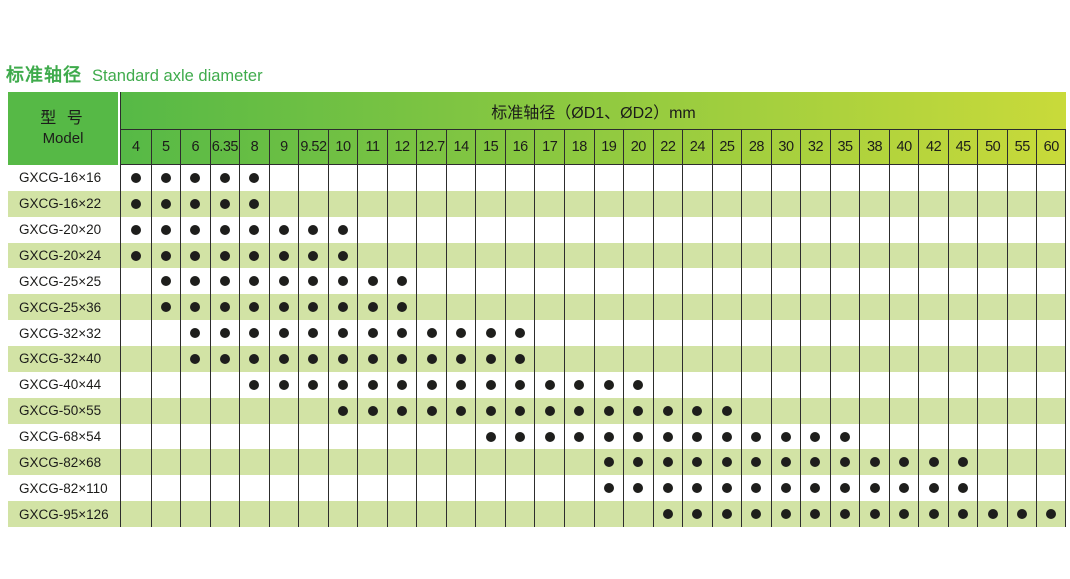 Image resolution: width=1070 pixels, height=579 pixels. Describe the element at coordinates (933, 147) in the screenshot. I see `diameter-header-cell: 42` at that location.